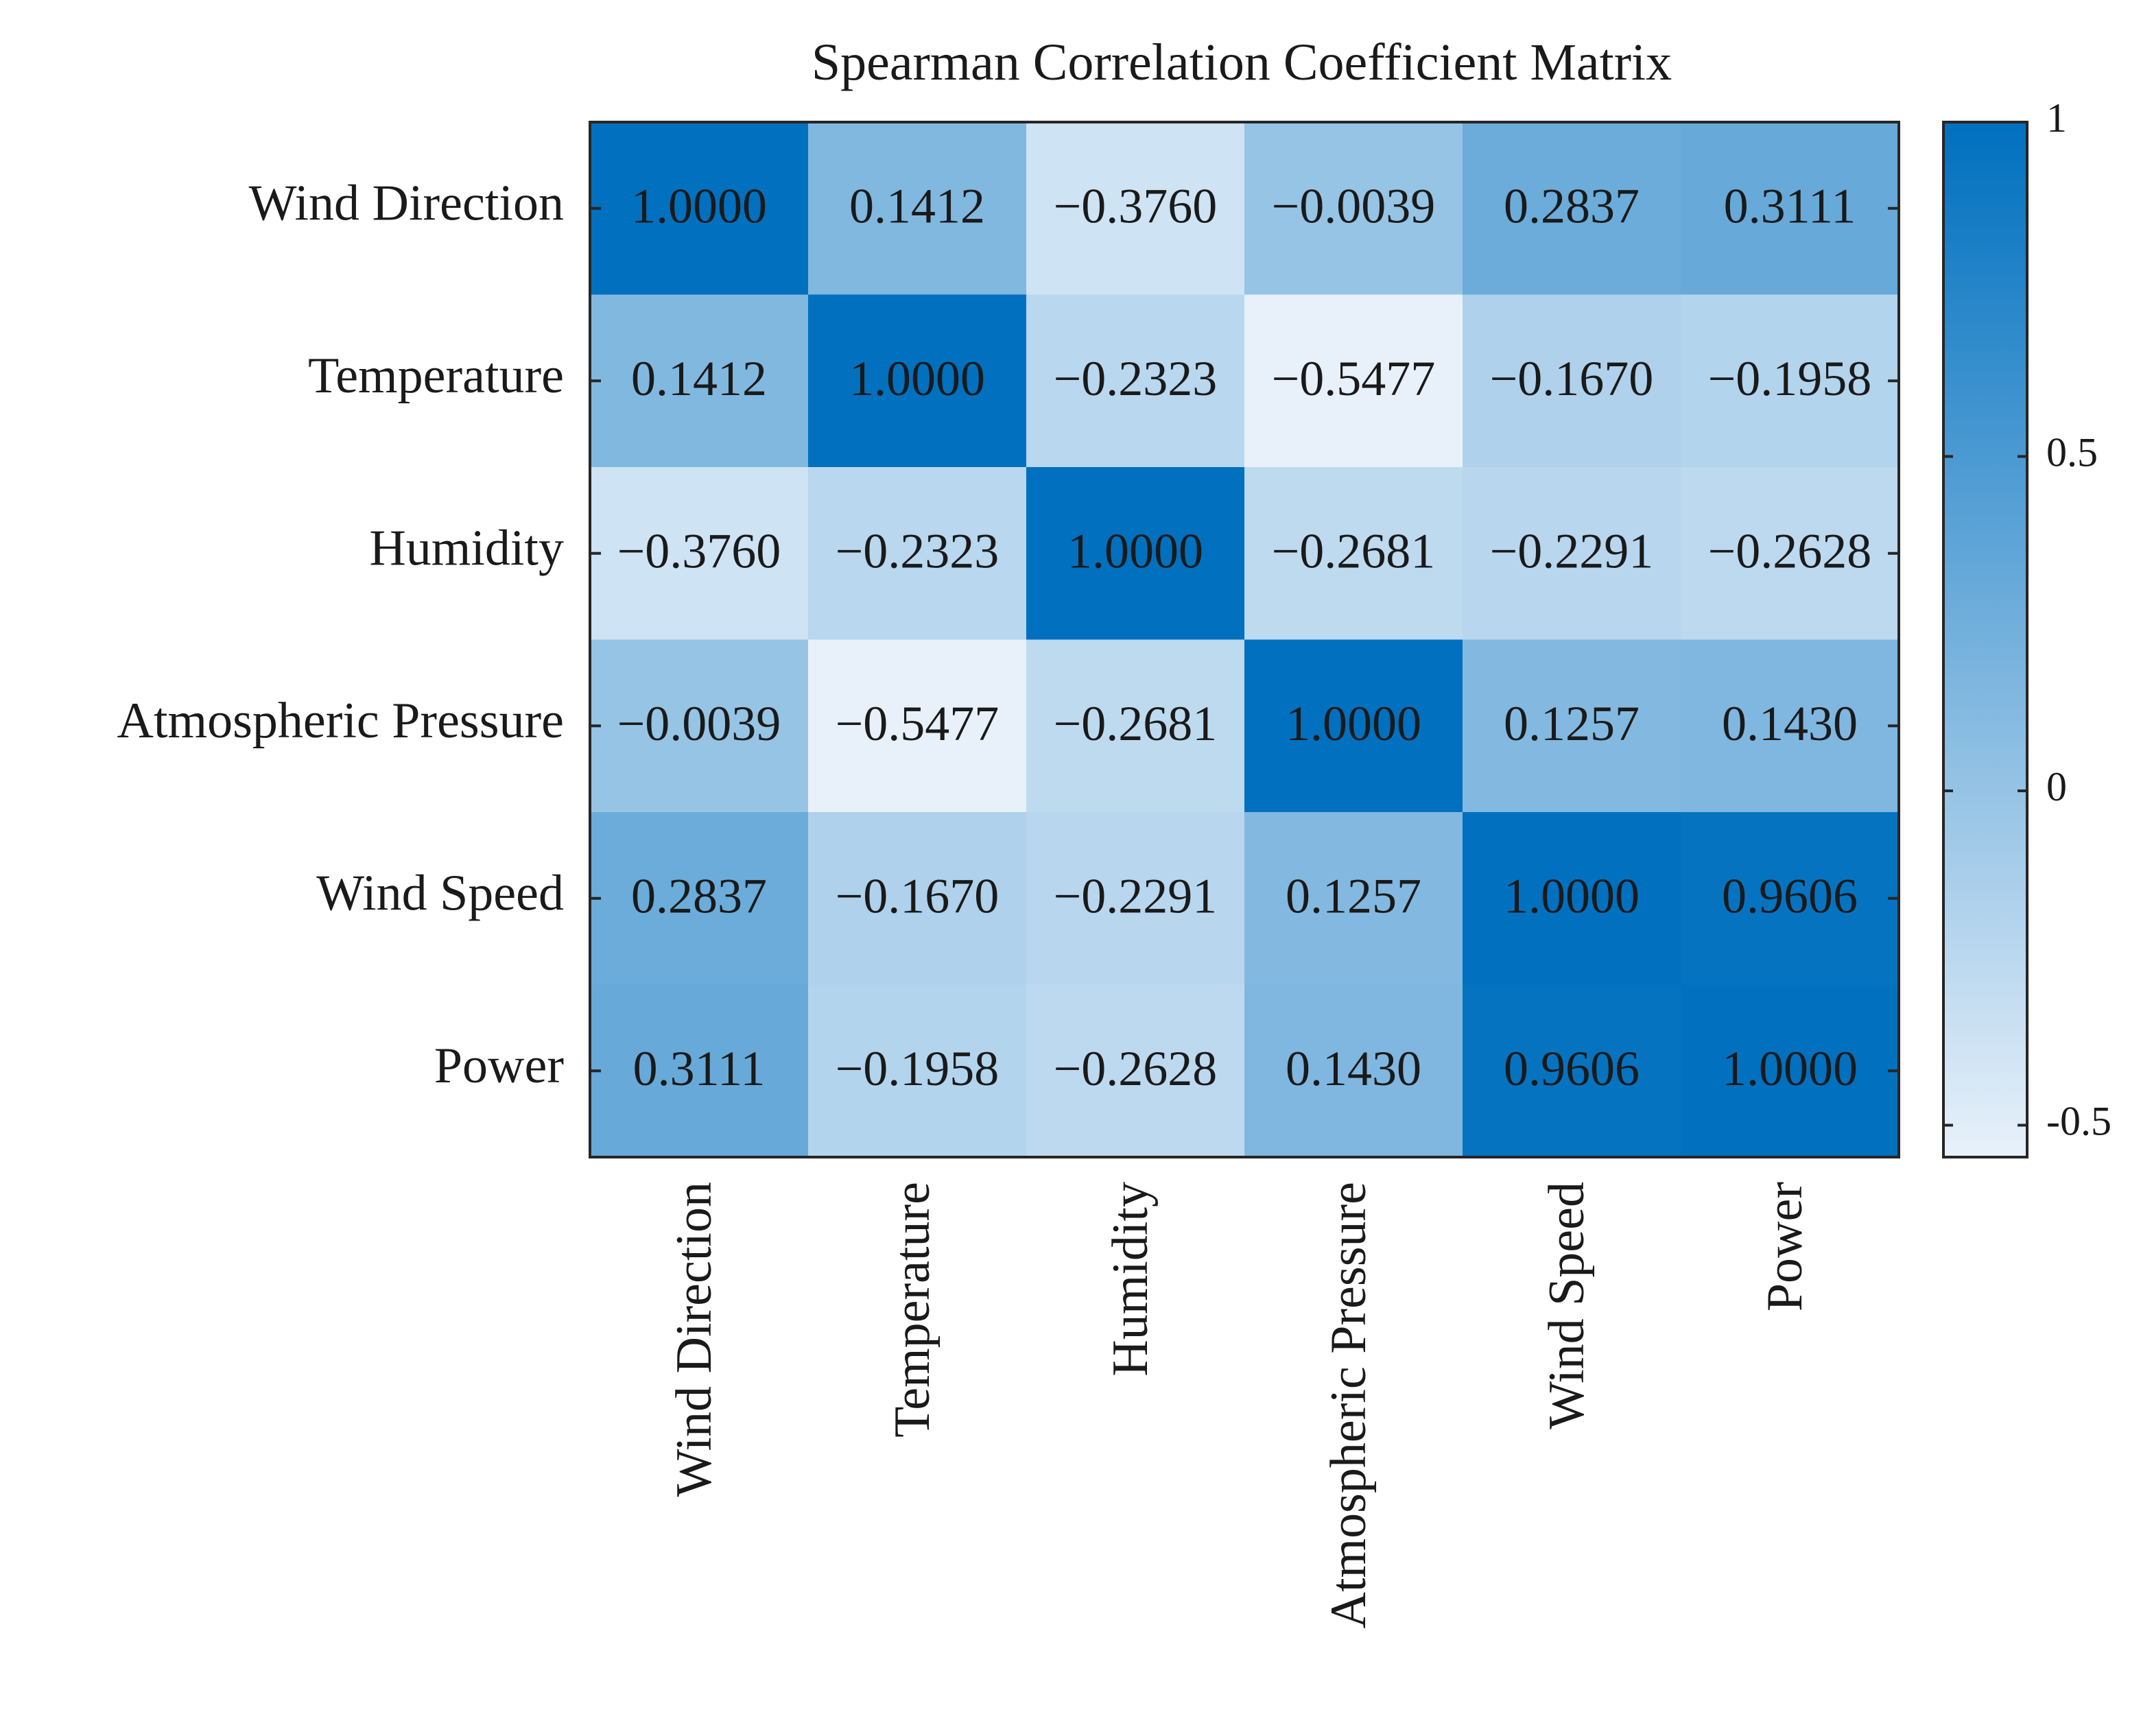  Describe the element at coordinates (2056, 787) in the screenshot. I see `colorbar-tick-label: 0` at that location.